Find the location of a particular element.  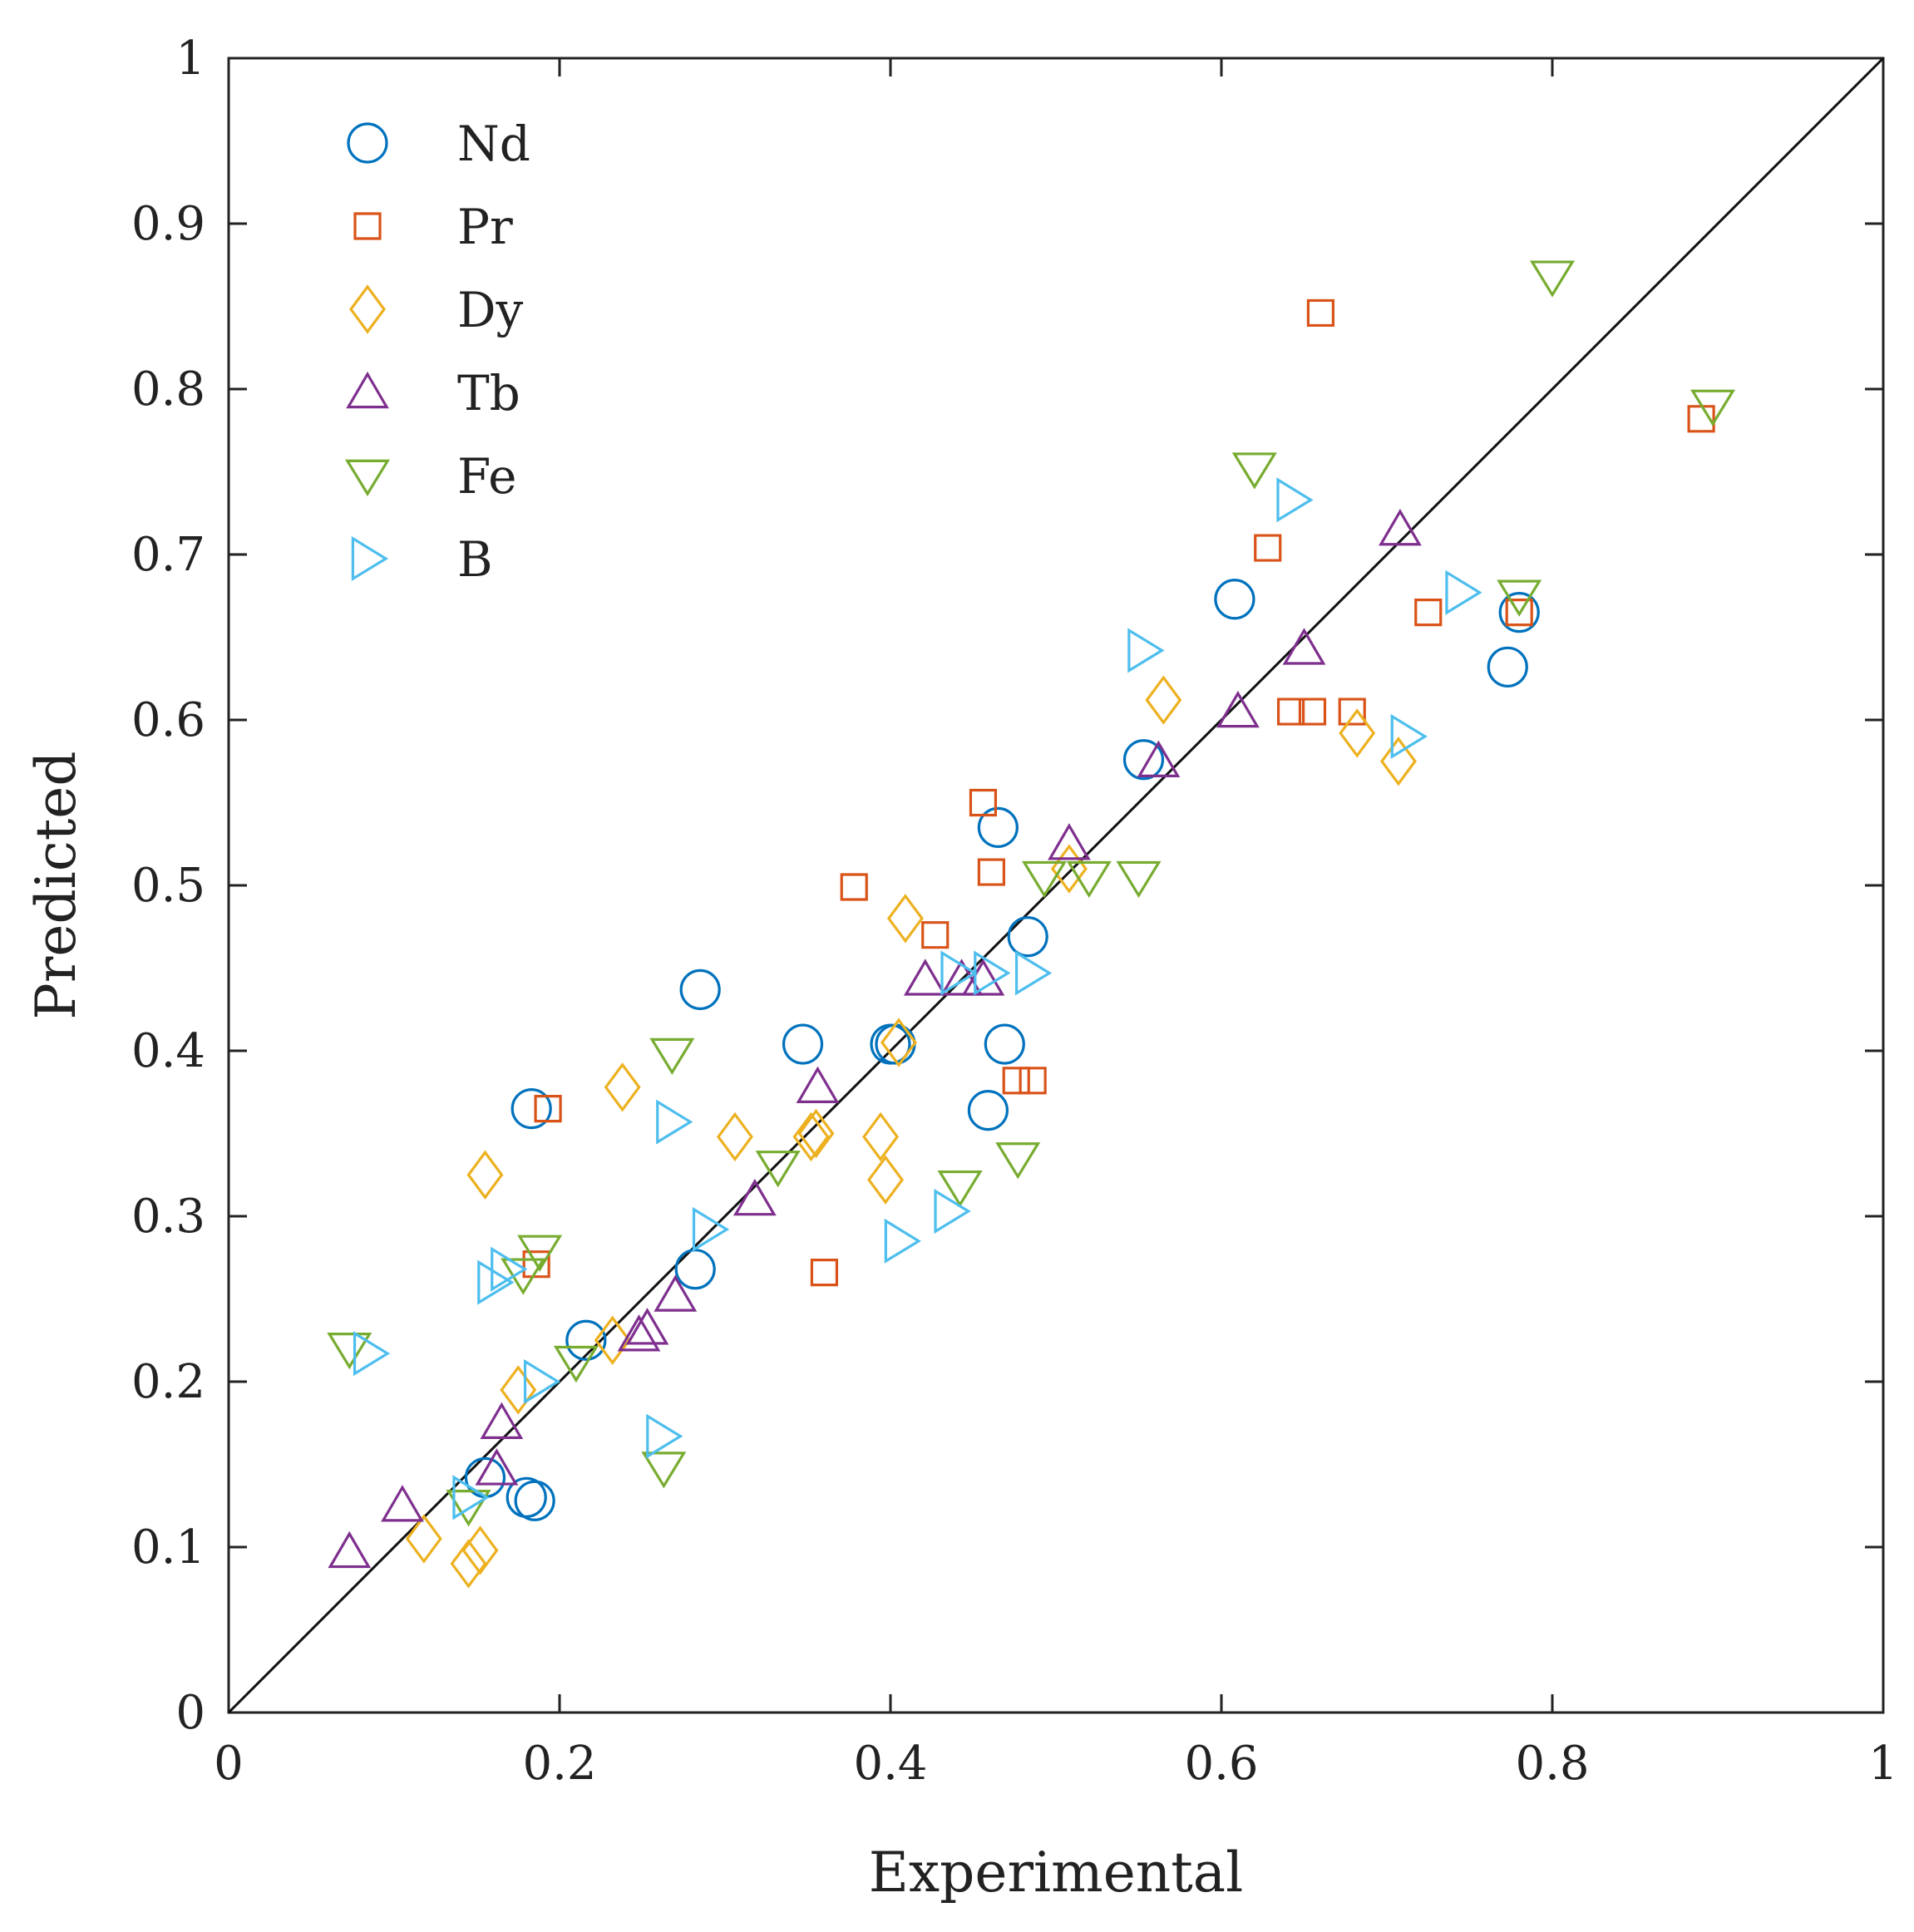

legend-marker-b is located at coordinates (370, 558).